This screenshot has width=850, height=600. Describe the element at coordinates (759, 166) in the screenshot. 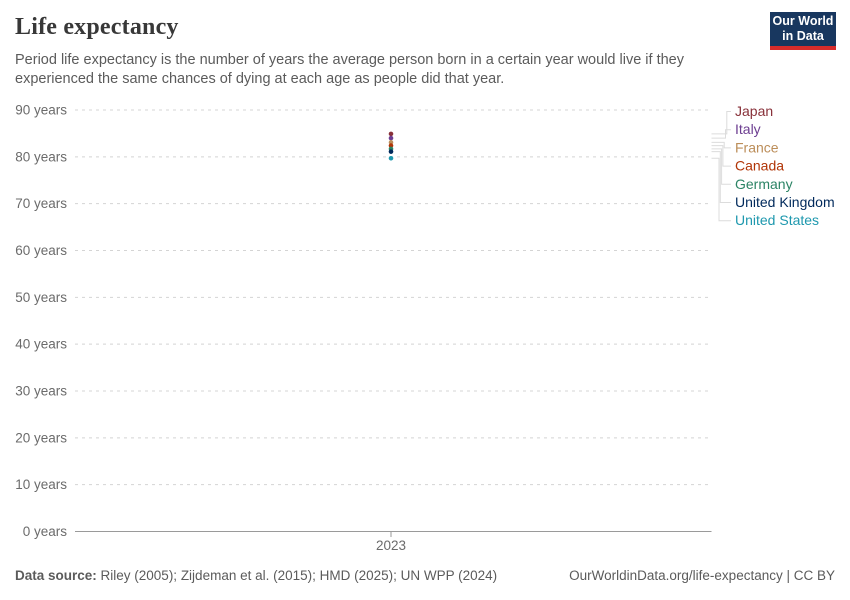

I see `legend-label: Canada` at that location.